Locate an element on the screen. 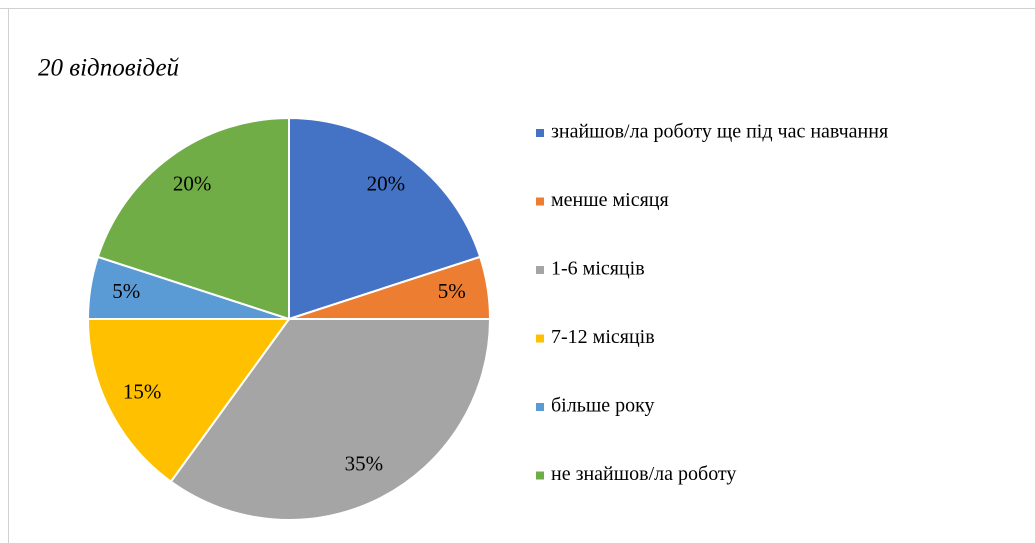  legend-label: менше місяця is located at coordinates (610, 200).